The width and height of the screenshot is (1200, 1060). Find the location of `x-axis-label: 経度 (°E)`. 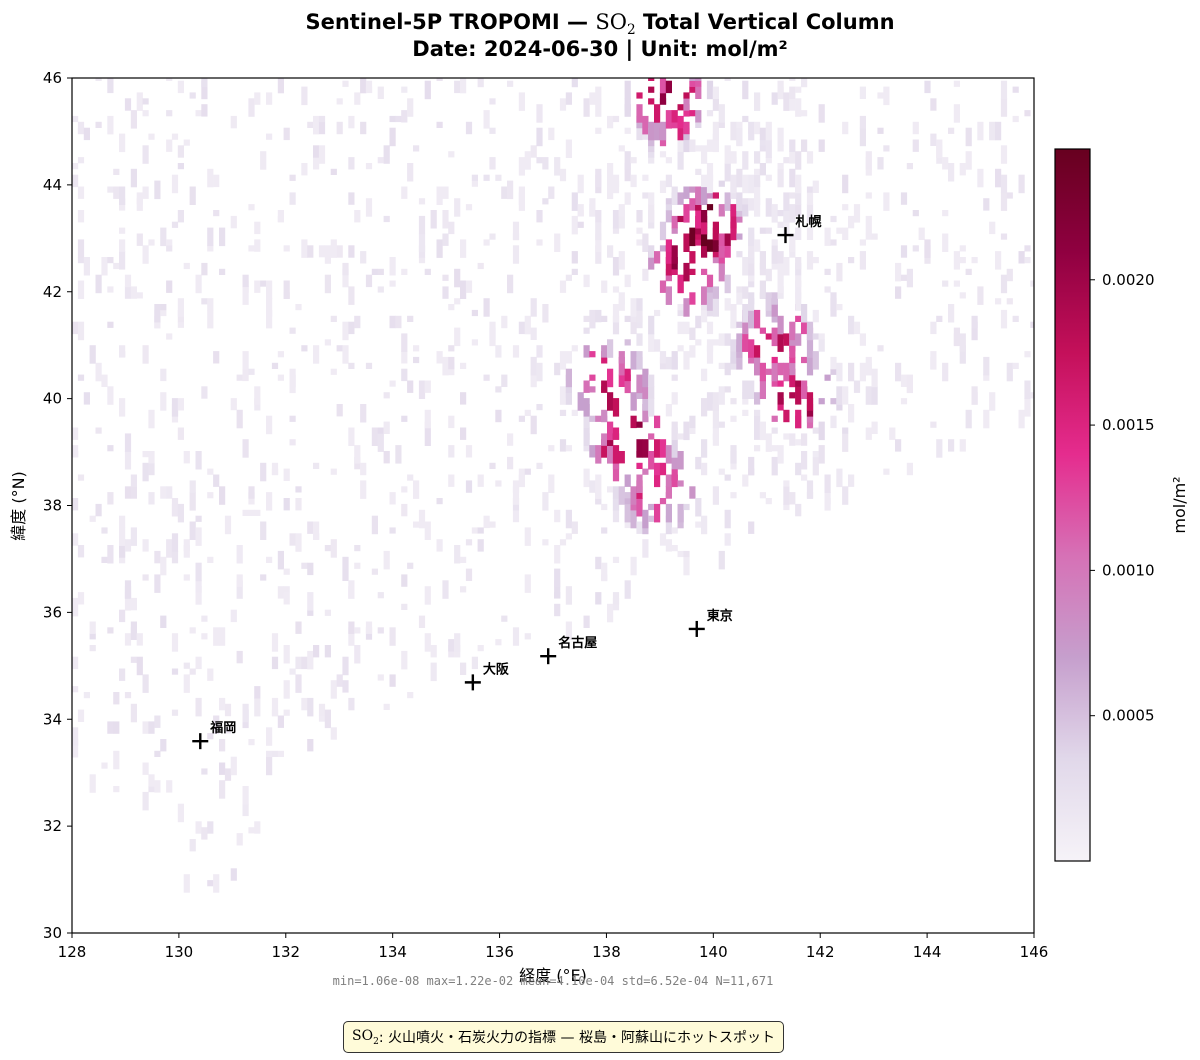

x-axis-label: 経度 (°E) is located at coordinates (553, 975).